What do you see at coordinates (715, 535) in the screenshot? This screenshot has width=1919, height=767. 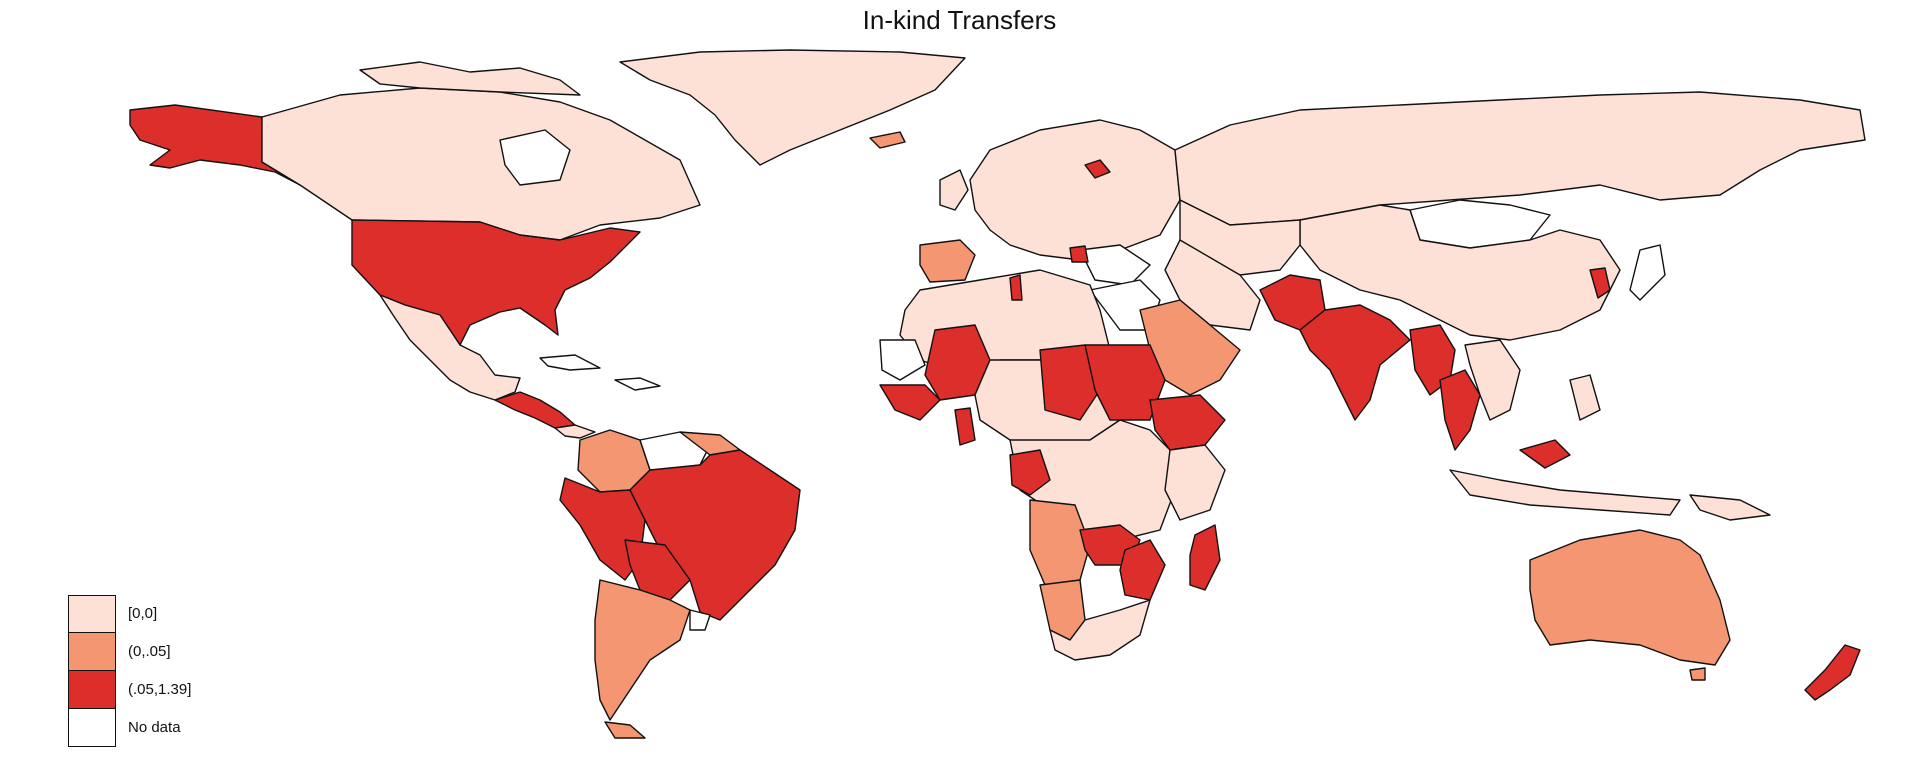 I see `region-brazil` at bounding box center [715, 535].